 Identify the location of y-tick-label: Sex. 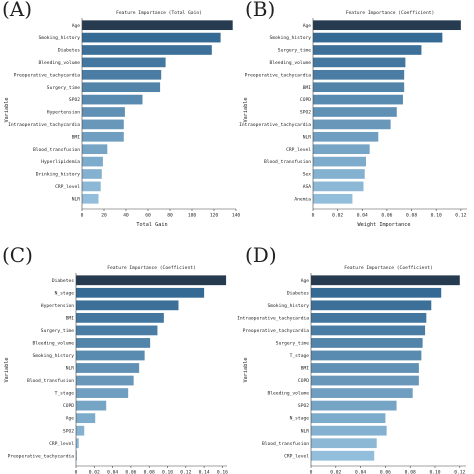
(307, 175).